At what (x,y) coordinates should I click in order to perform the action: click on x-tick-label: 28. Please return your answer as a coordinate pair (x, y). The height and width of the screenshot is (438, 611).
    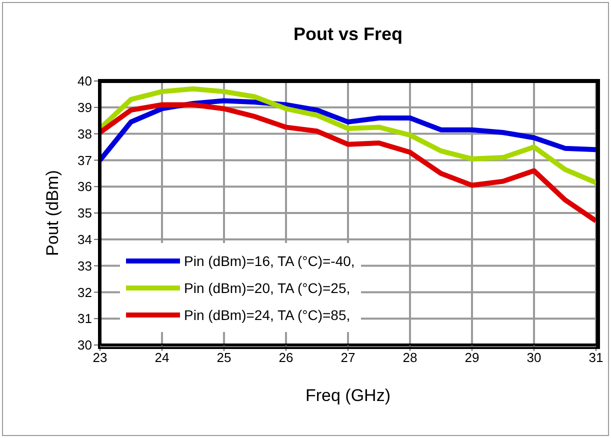
    Looking at the image, I should click on (410, 358).